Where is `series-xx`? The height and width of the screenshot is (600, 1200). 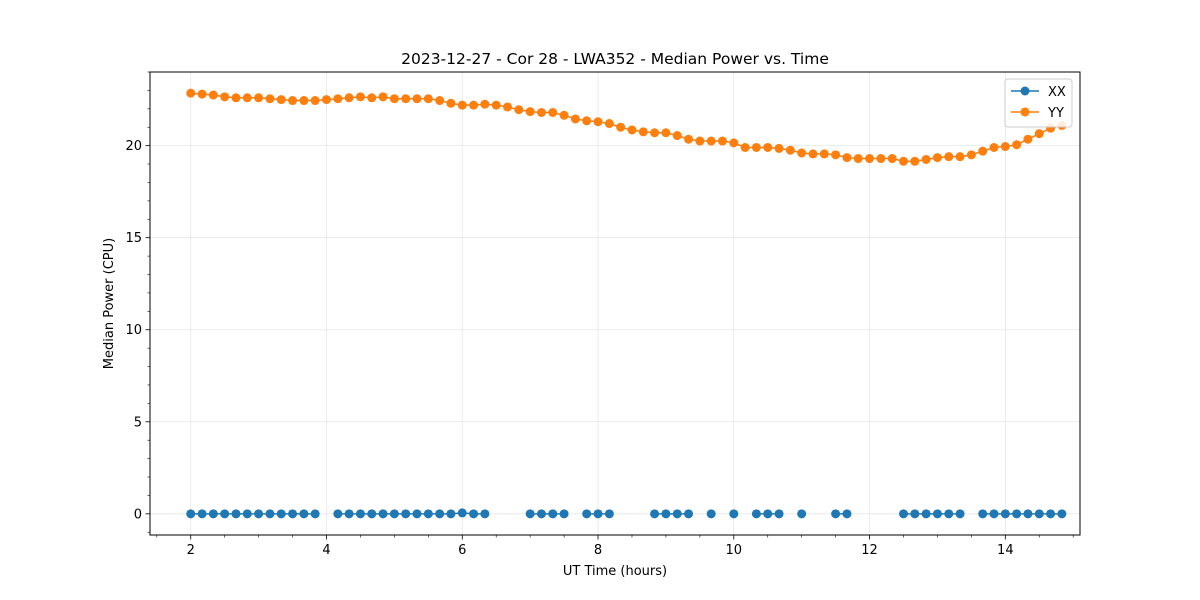 series-xx is located at coordinates (626, 513).